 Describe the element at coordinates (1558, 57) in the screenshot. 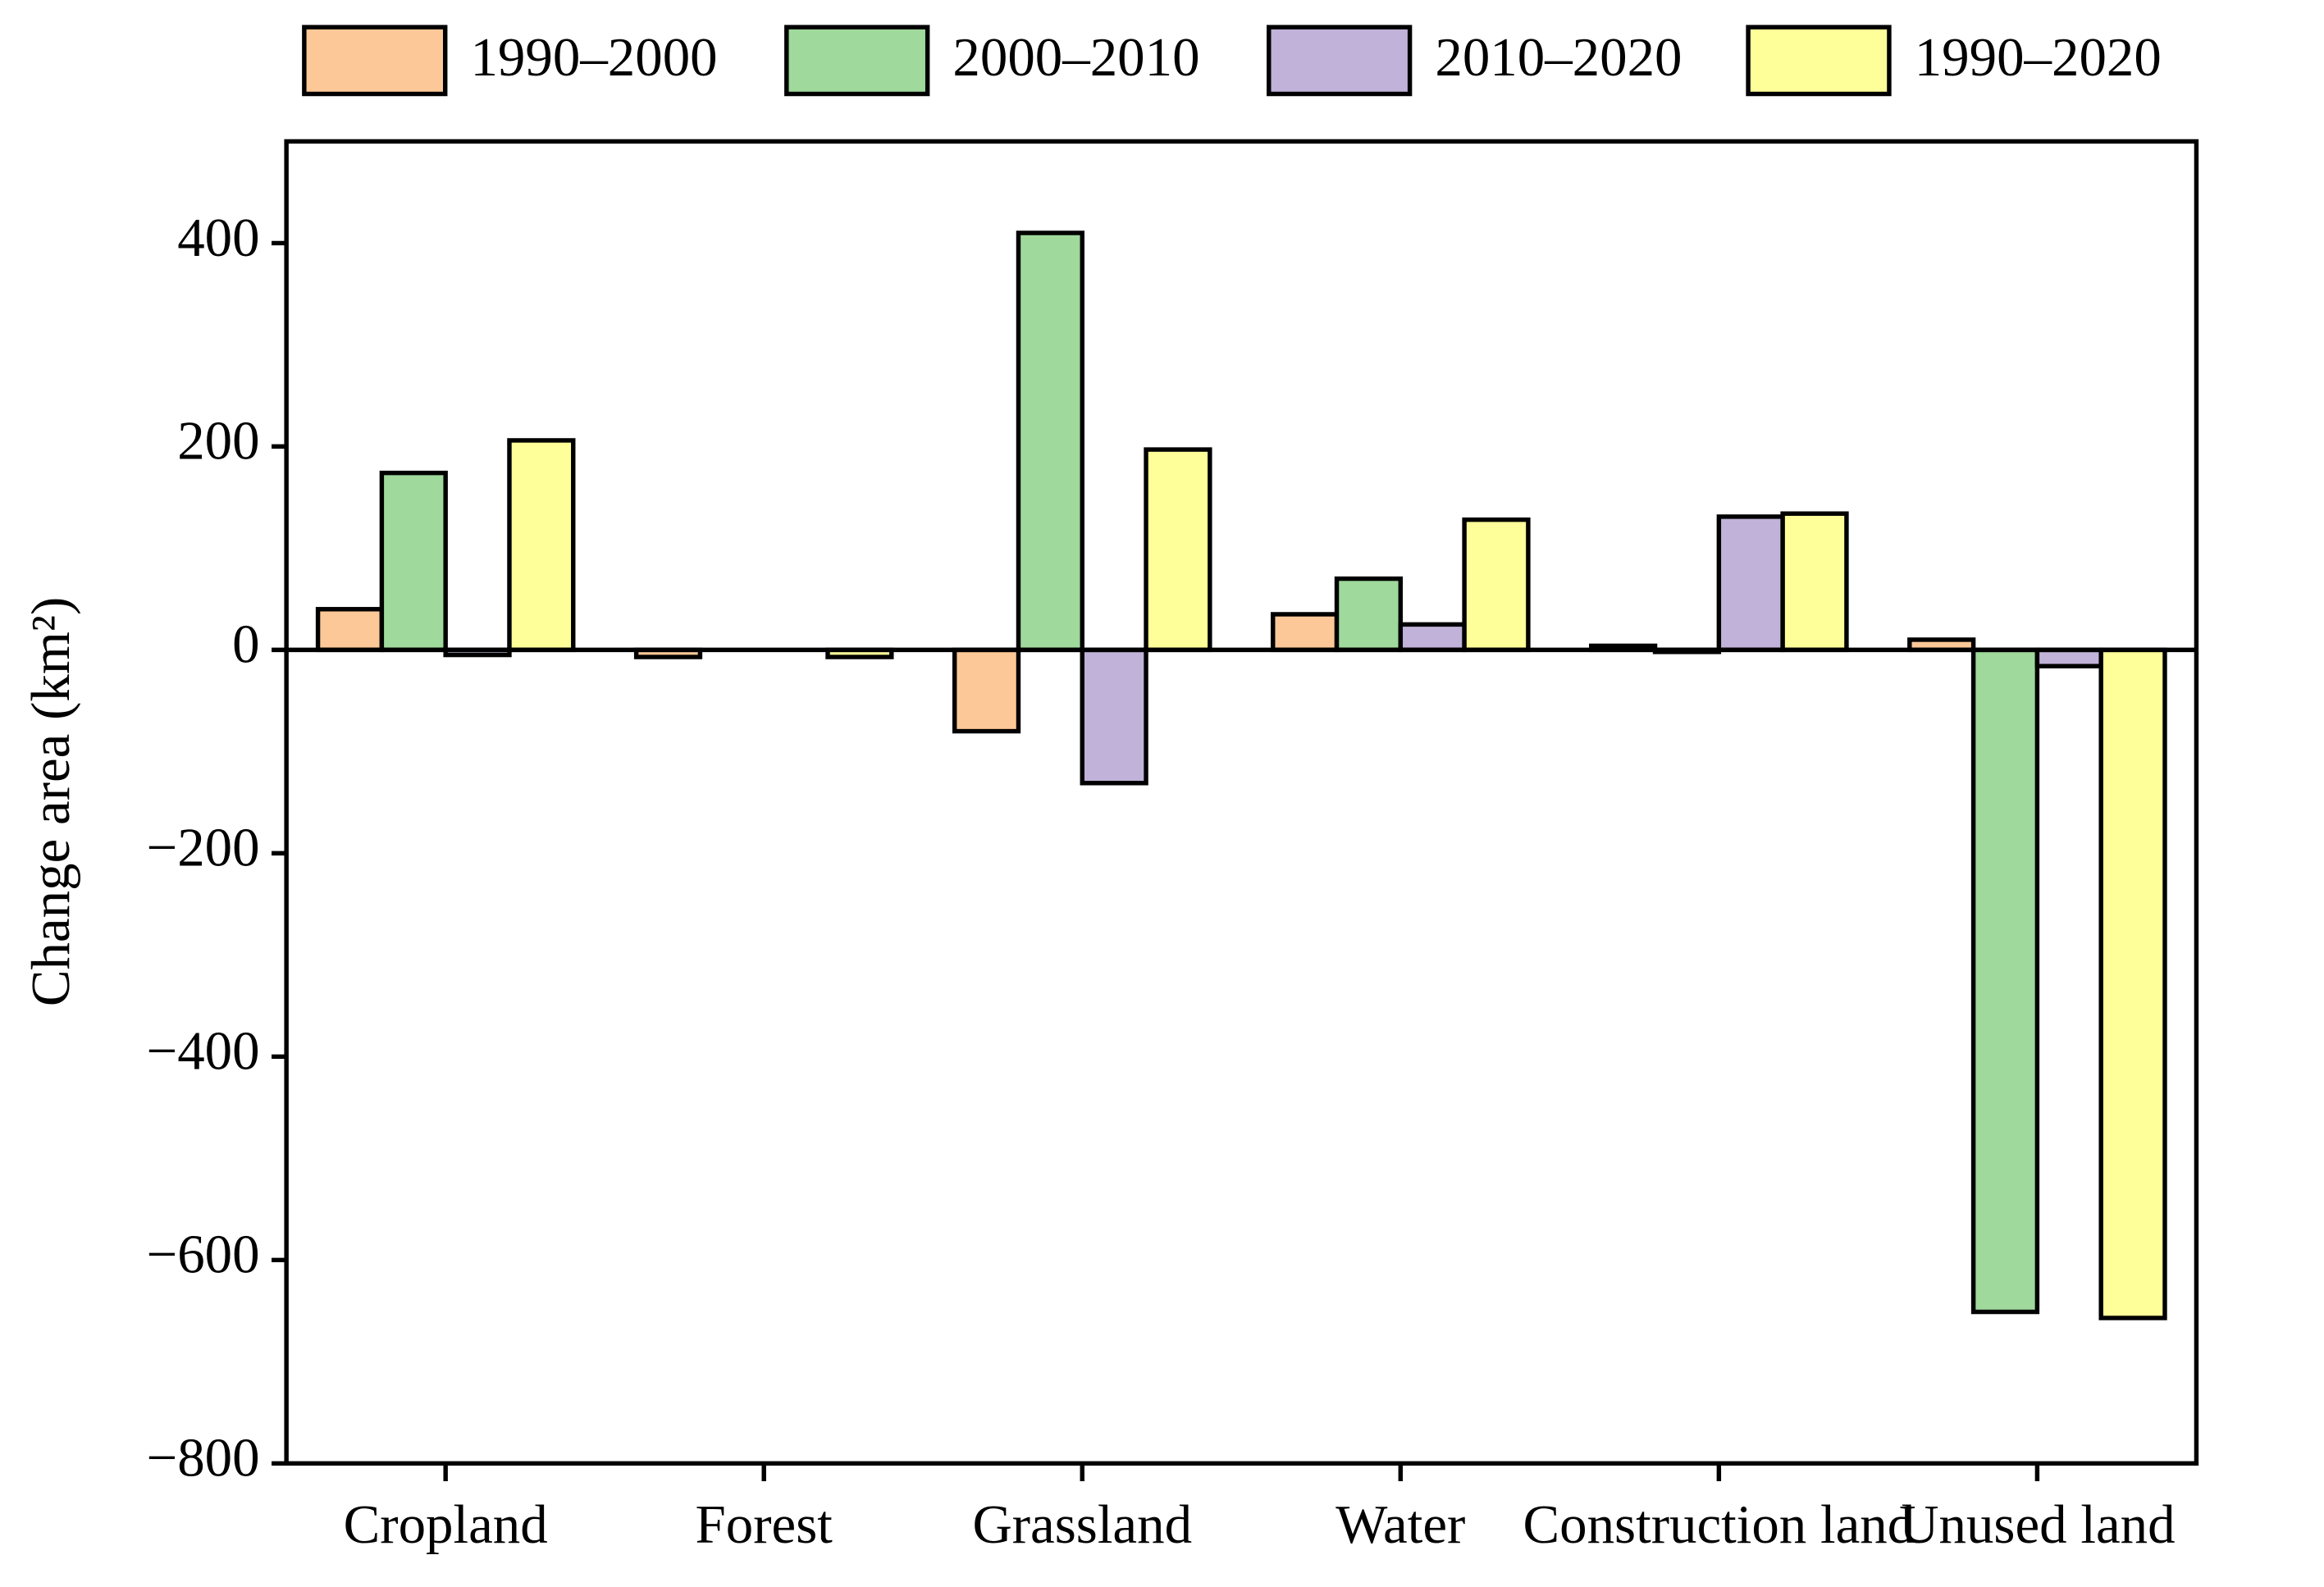

I see `legend-label: 2010–2020` at that location.